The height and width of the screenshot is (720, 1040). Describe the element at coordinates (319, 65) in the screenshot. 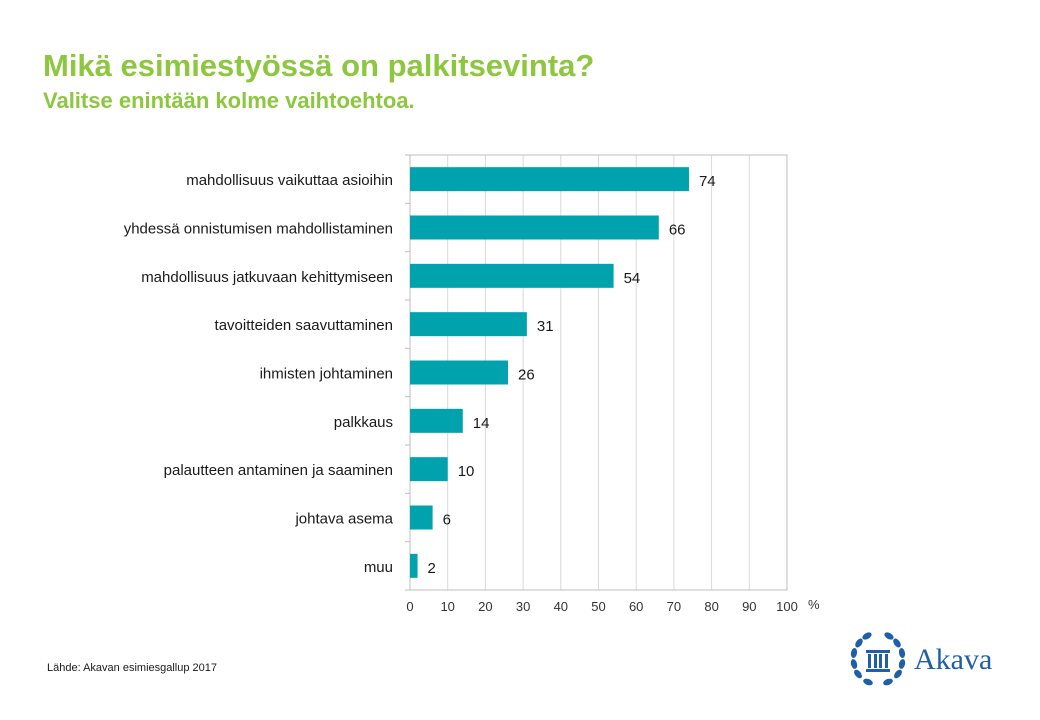

I see `chart-title: Mikä esimiestyössä on palkitsevinta?` at that location.